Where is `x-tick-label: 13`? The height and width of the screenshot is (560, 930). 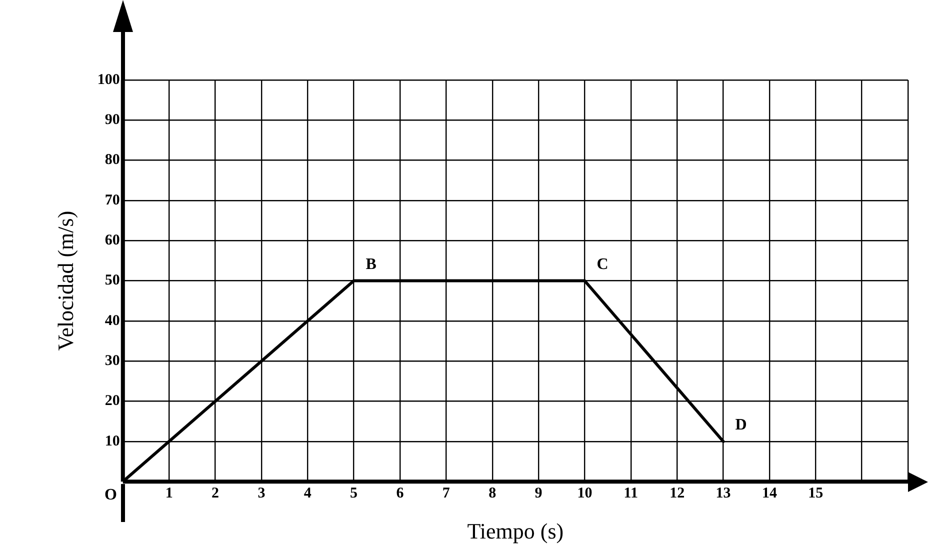 x-tick-label: 13 is located at coordinates (723, 493).